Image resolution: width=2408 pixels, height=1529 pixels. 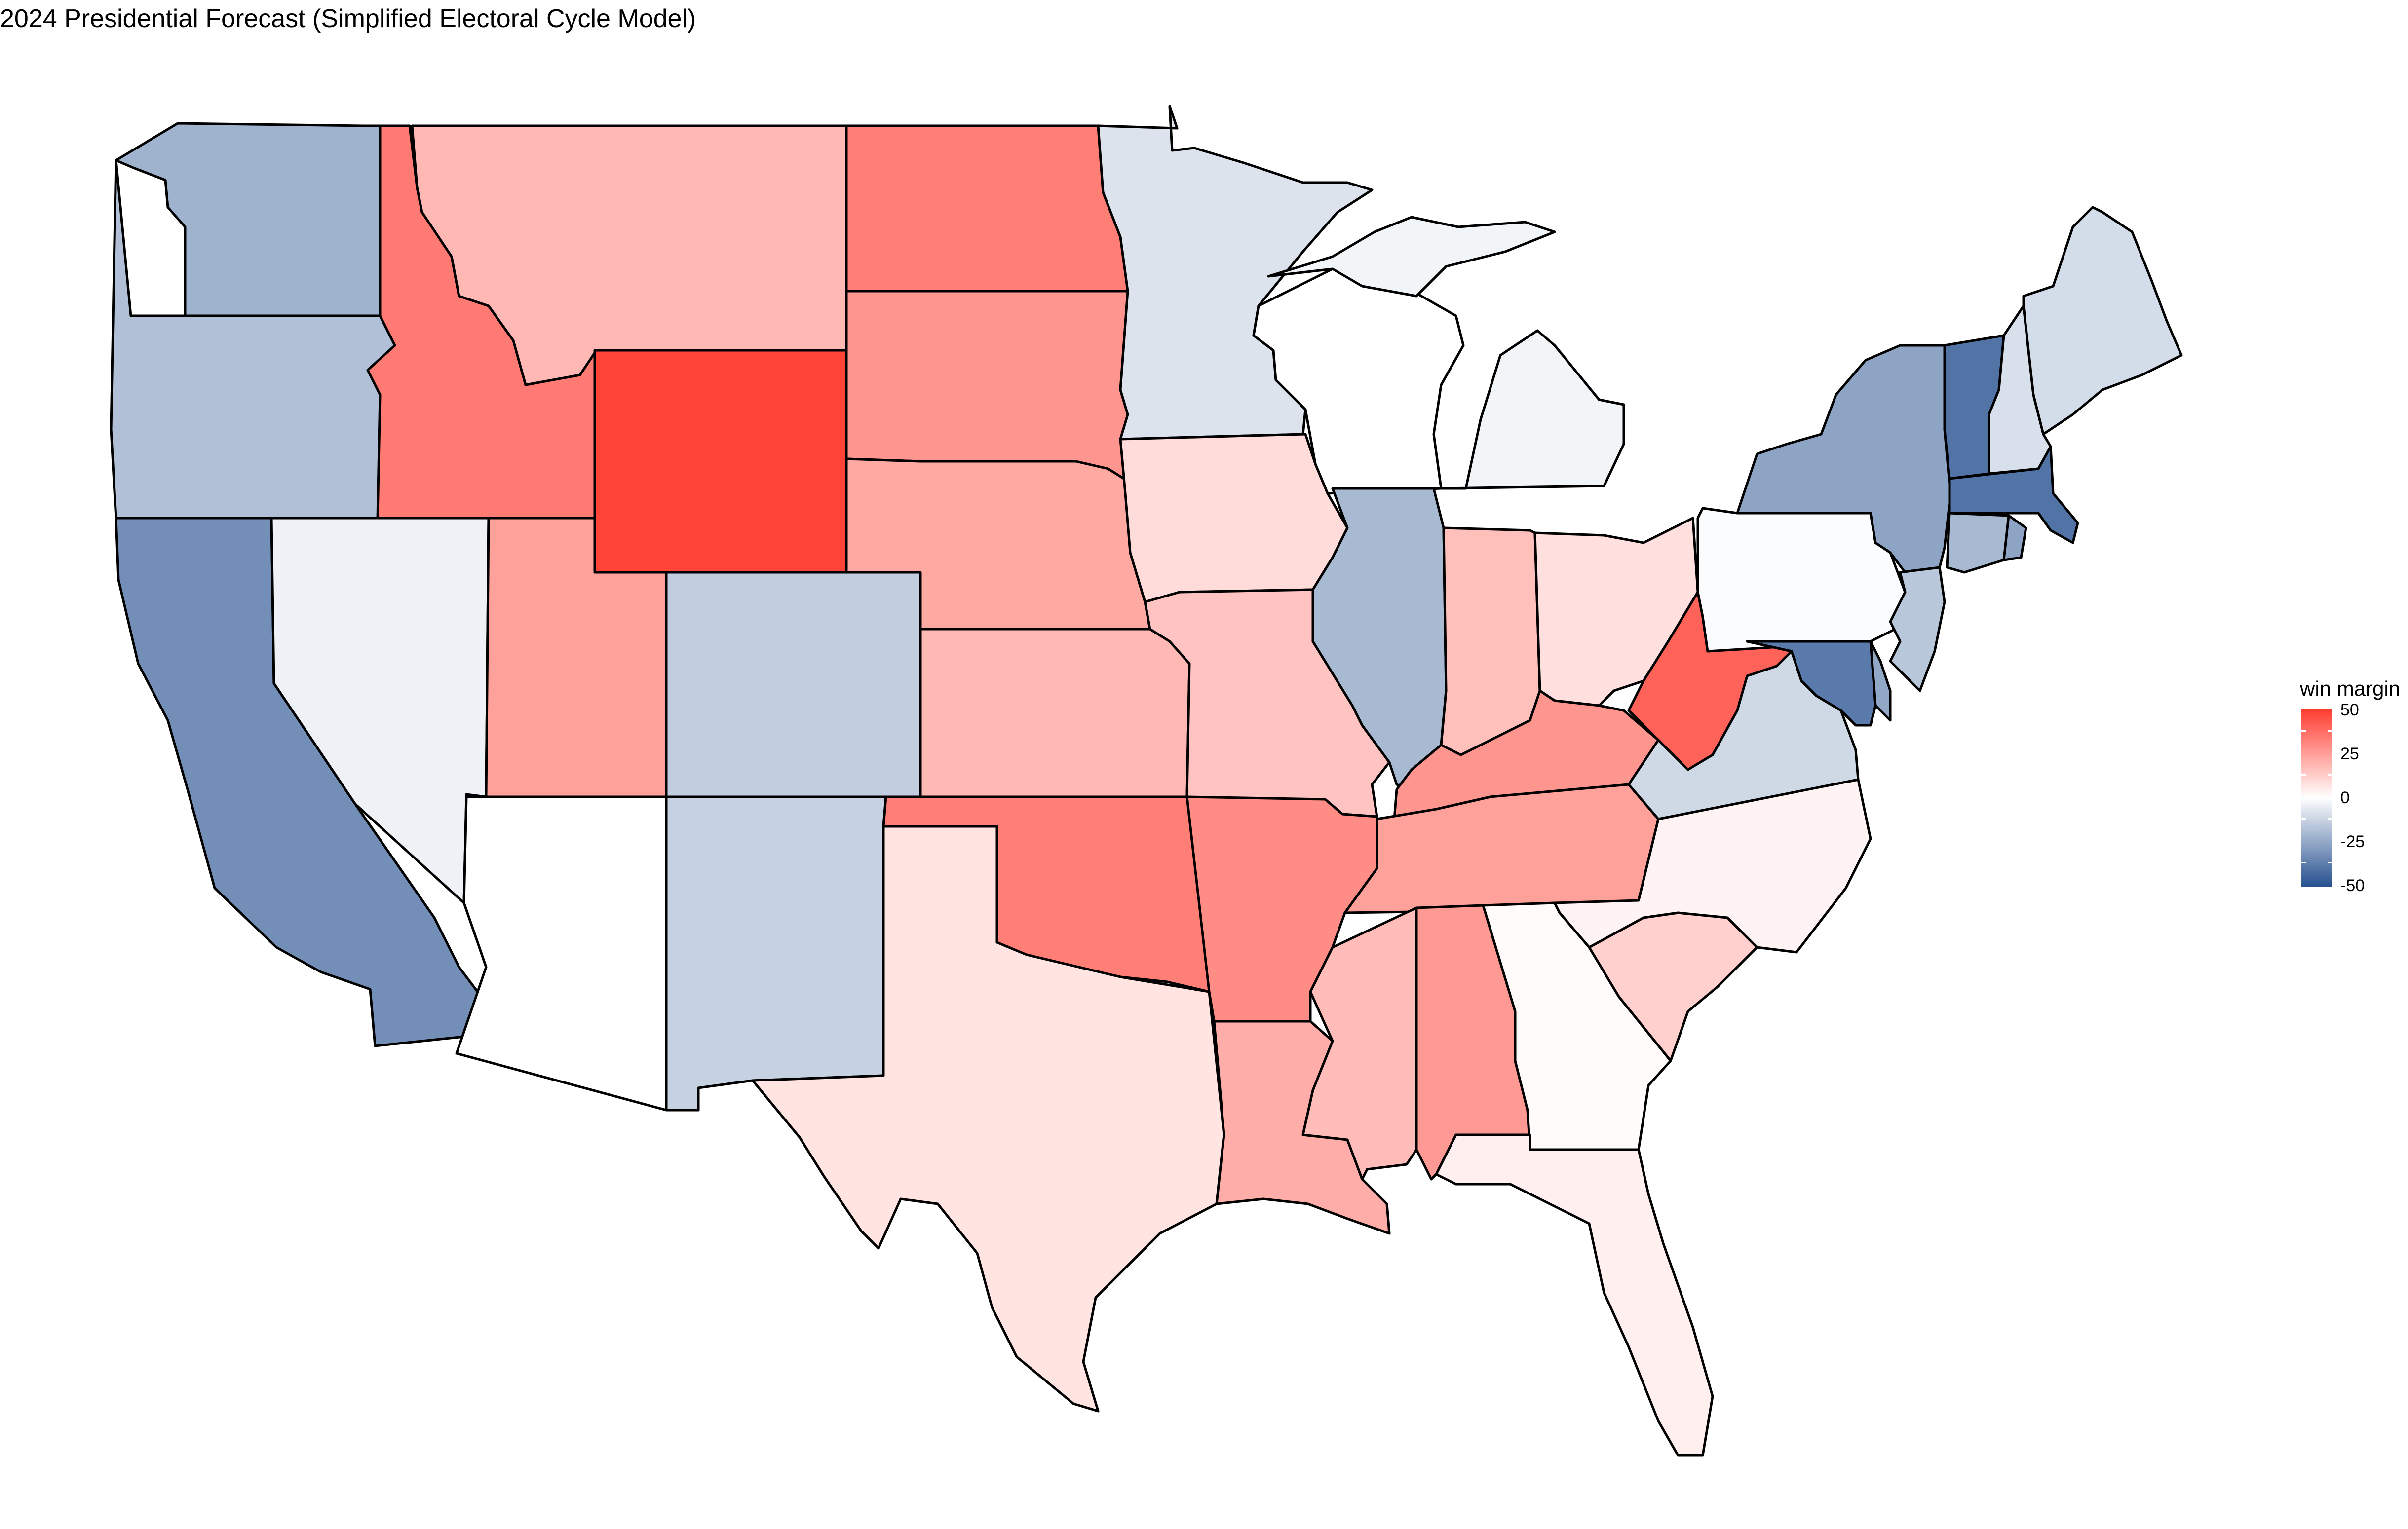 What do you see at coordinates (987, 386) in the screenshot?
I see `state-sd` at bounding box center [987, 386].